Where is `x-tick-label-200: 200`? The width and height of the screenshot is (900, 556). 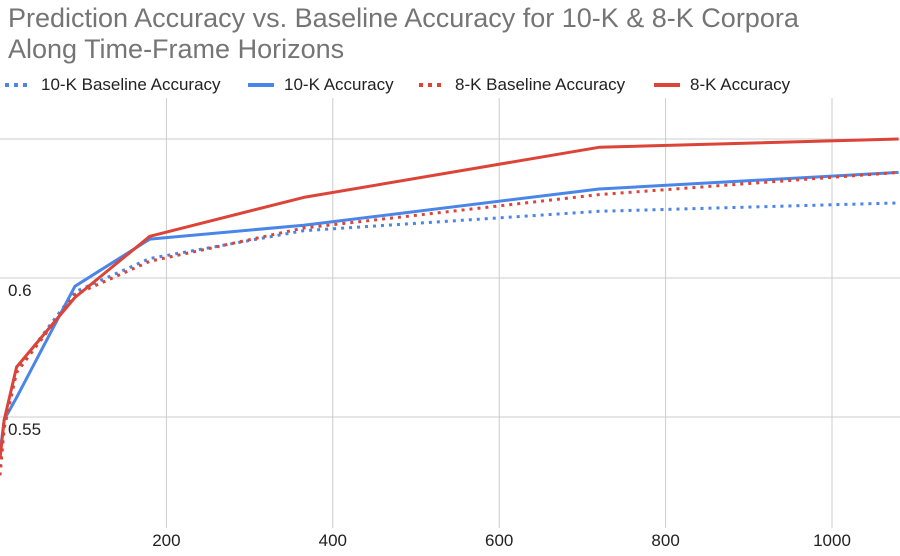
x-tick-label-200: 200 is located at coordinates (166, 540).